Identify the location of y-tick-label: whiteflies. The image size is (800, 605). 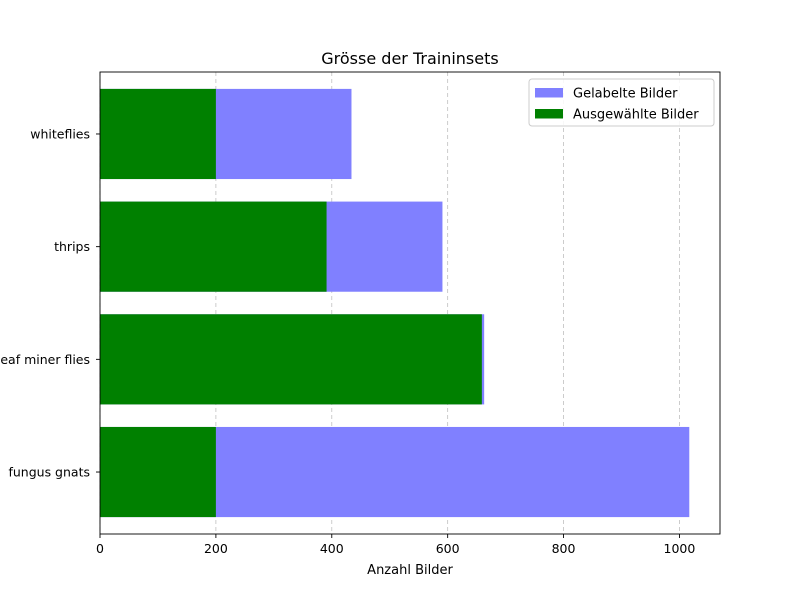
(60, 133).